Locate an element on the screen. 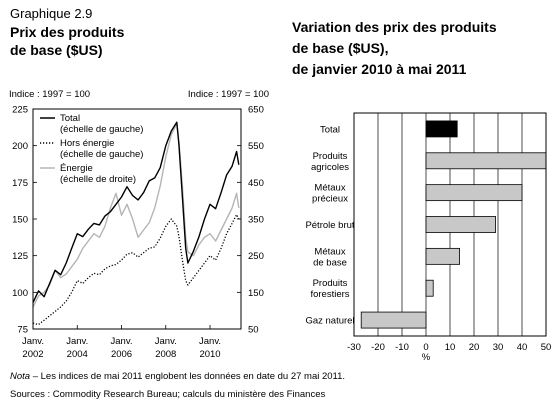 This screenshot has height=411, width=560. category-label: de base is located at coordinates (330, 262).